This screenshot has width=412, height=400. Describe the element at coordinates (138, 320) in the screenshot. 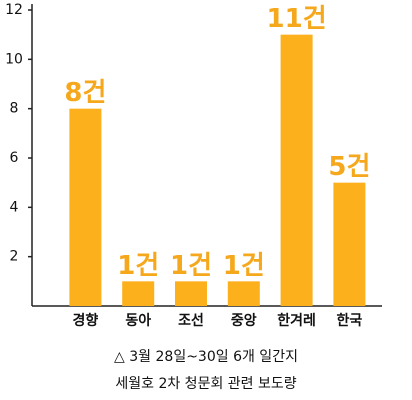

I see `x-tick-label: 동아` at that location.